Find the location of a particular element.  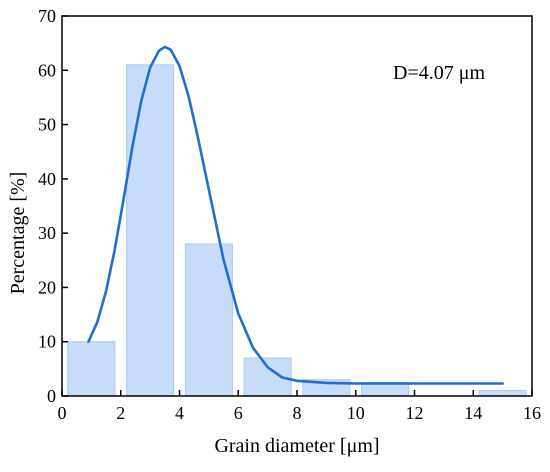

y-tick-label: 20 is located at coordinates (47, 287).